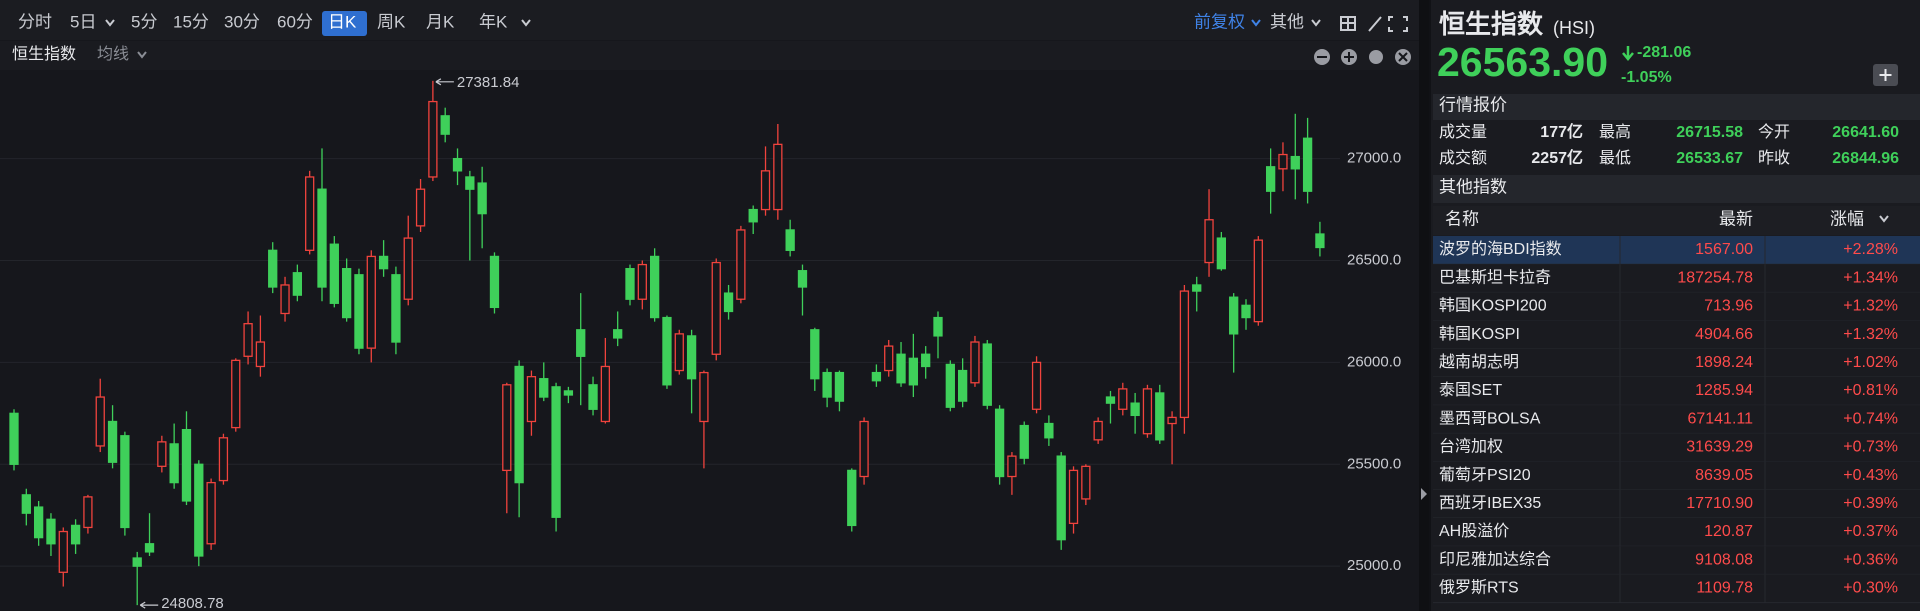 The image size is (1920, 611). Describe the element at coordinates (1884, 219) in the screenshot. I see `sort-icon` at that location.